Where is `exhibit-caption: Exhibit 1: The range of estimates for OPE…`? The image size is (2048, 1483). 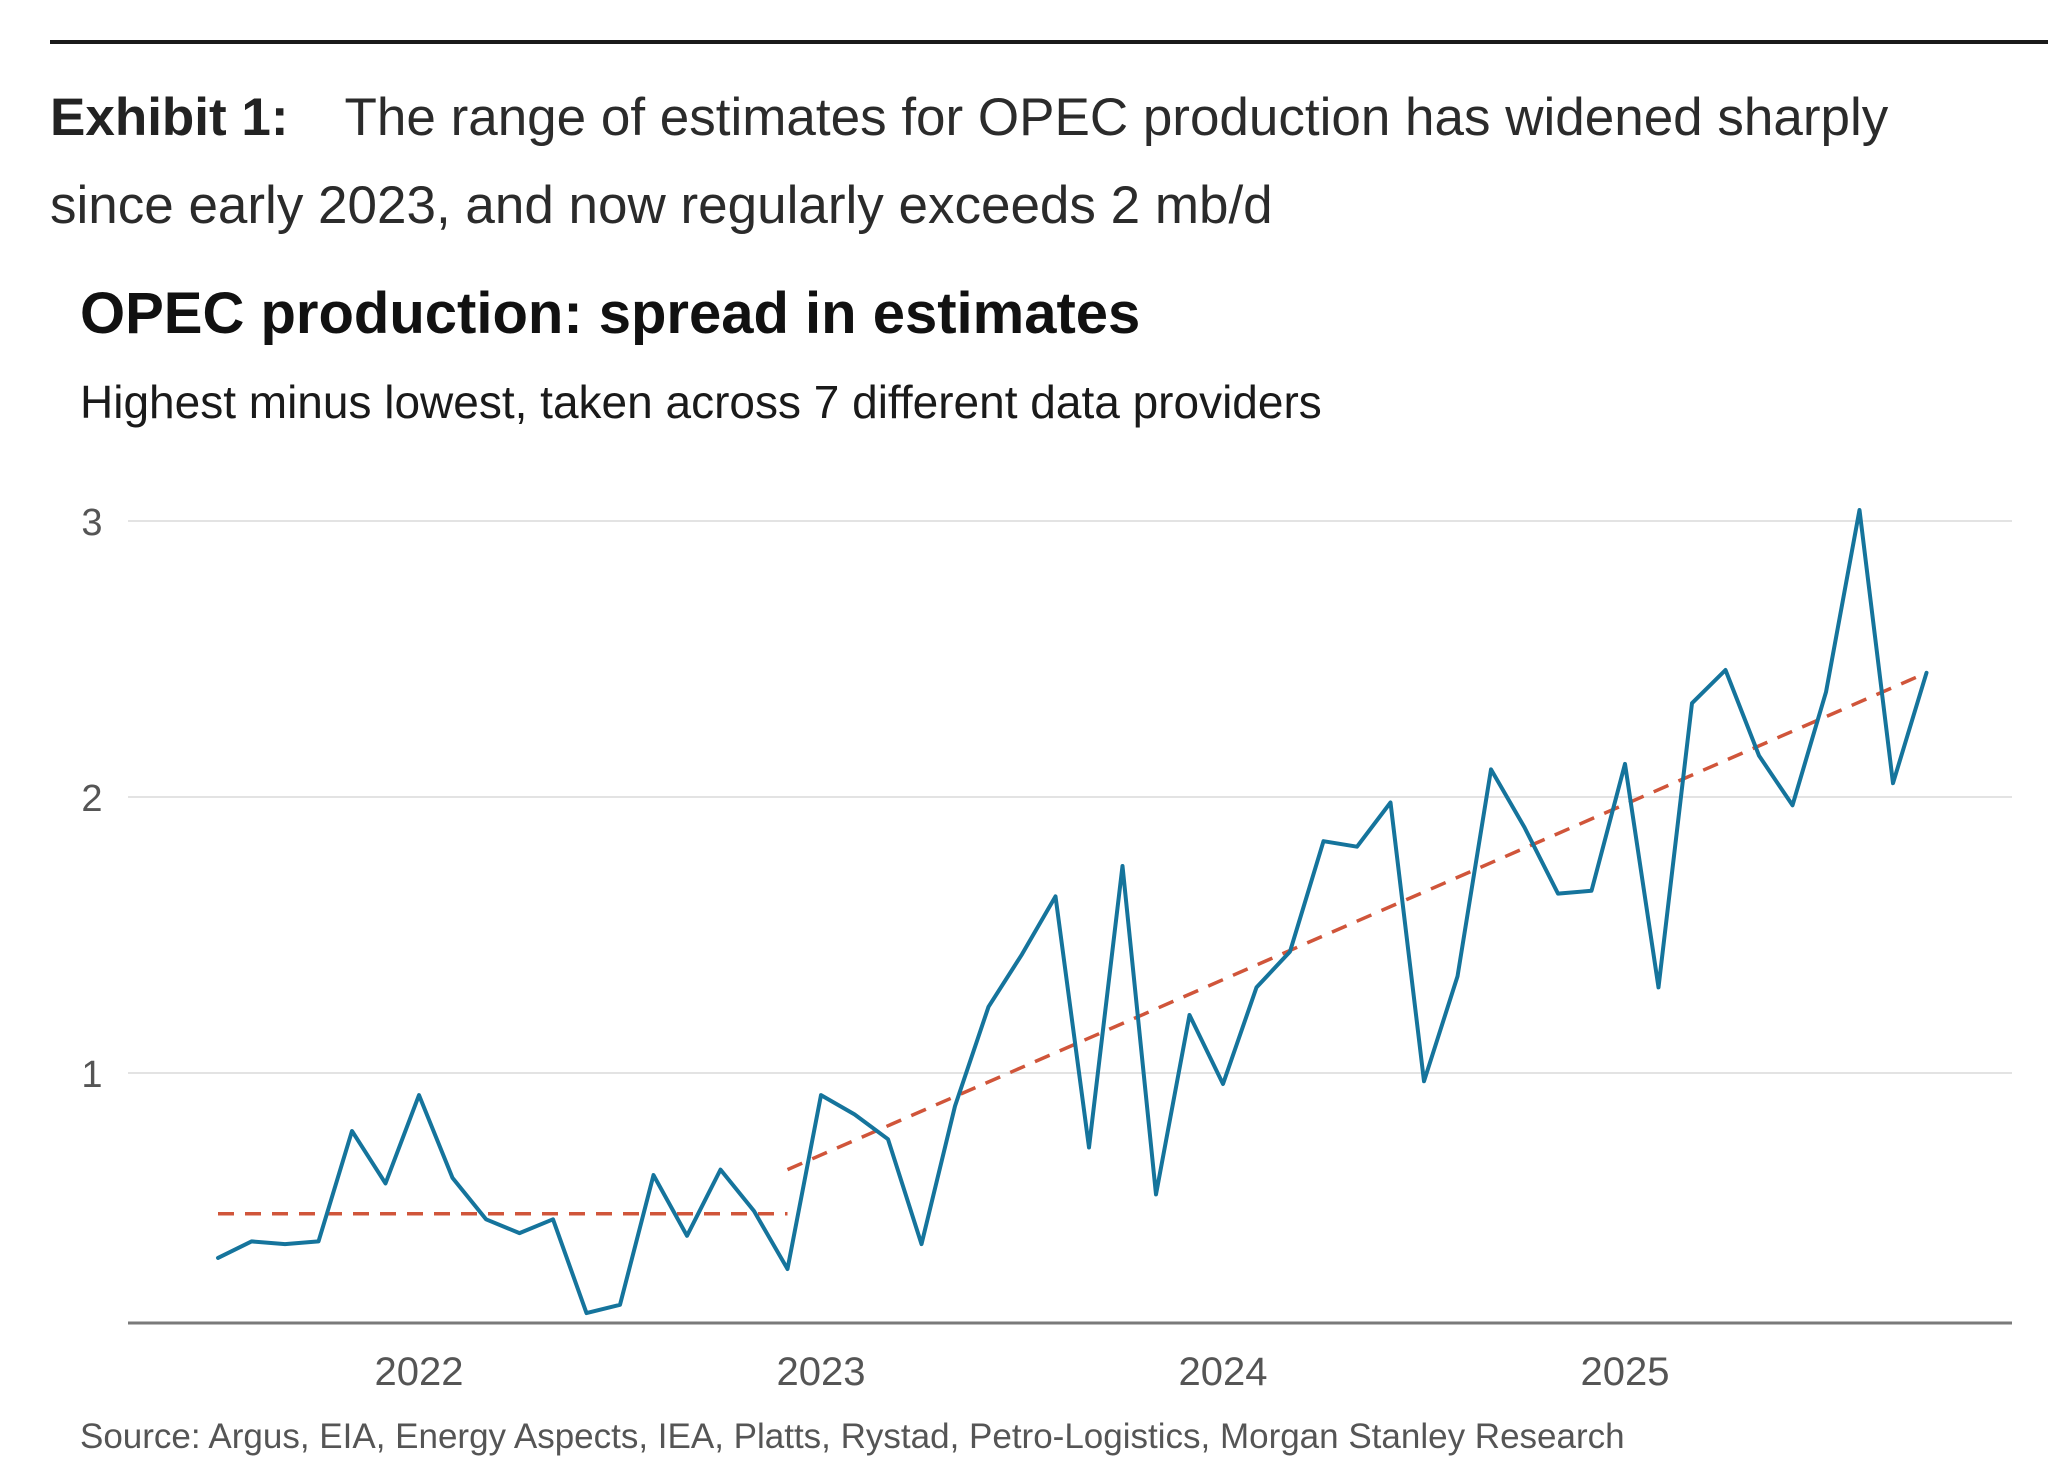 exhibit-caption: Exhibit 1: The range of estimates for OPE… is located at coordinates (1030, 162).